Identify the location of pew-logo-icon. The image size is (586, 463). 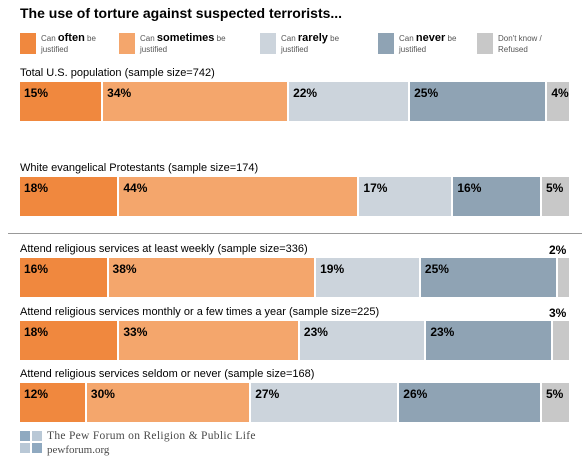
(31, 442).